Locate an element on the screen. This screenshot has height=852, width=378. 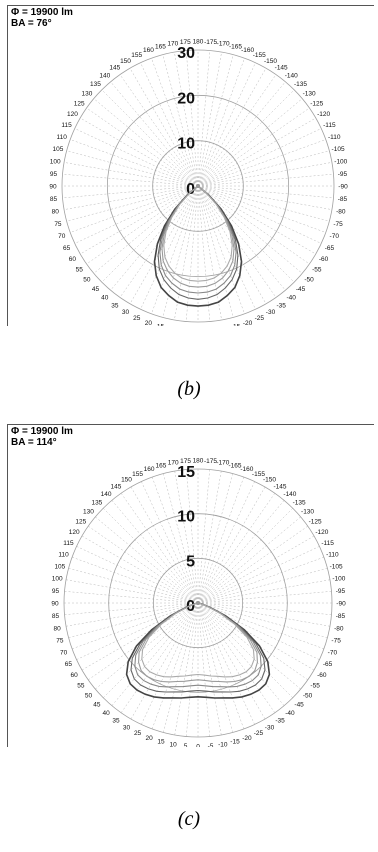
angle-label: 175 is located at coordinates (185, 461).